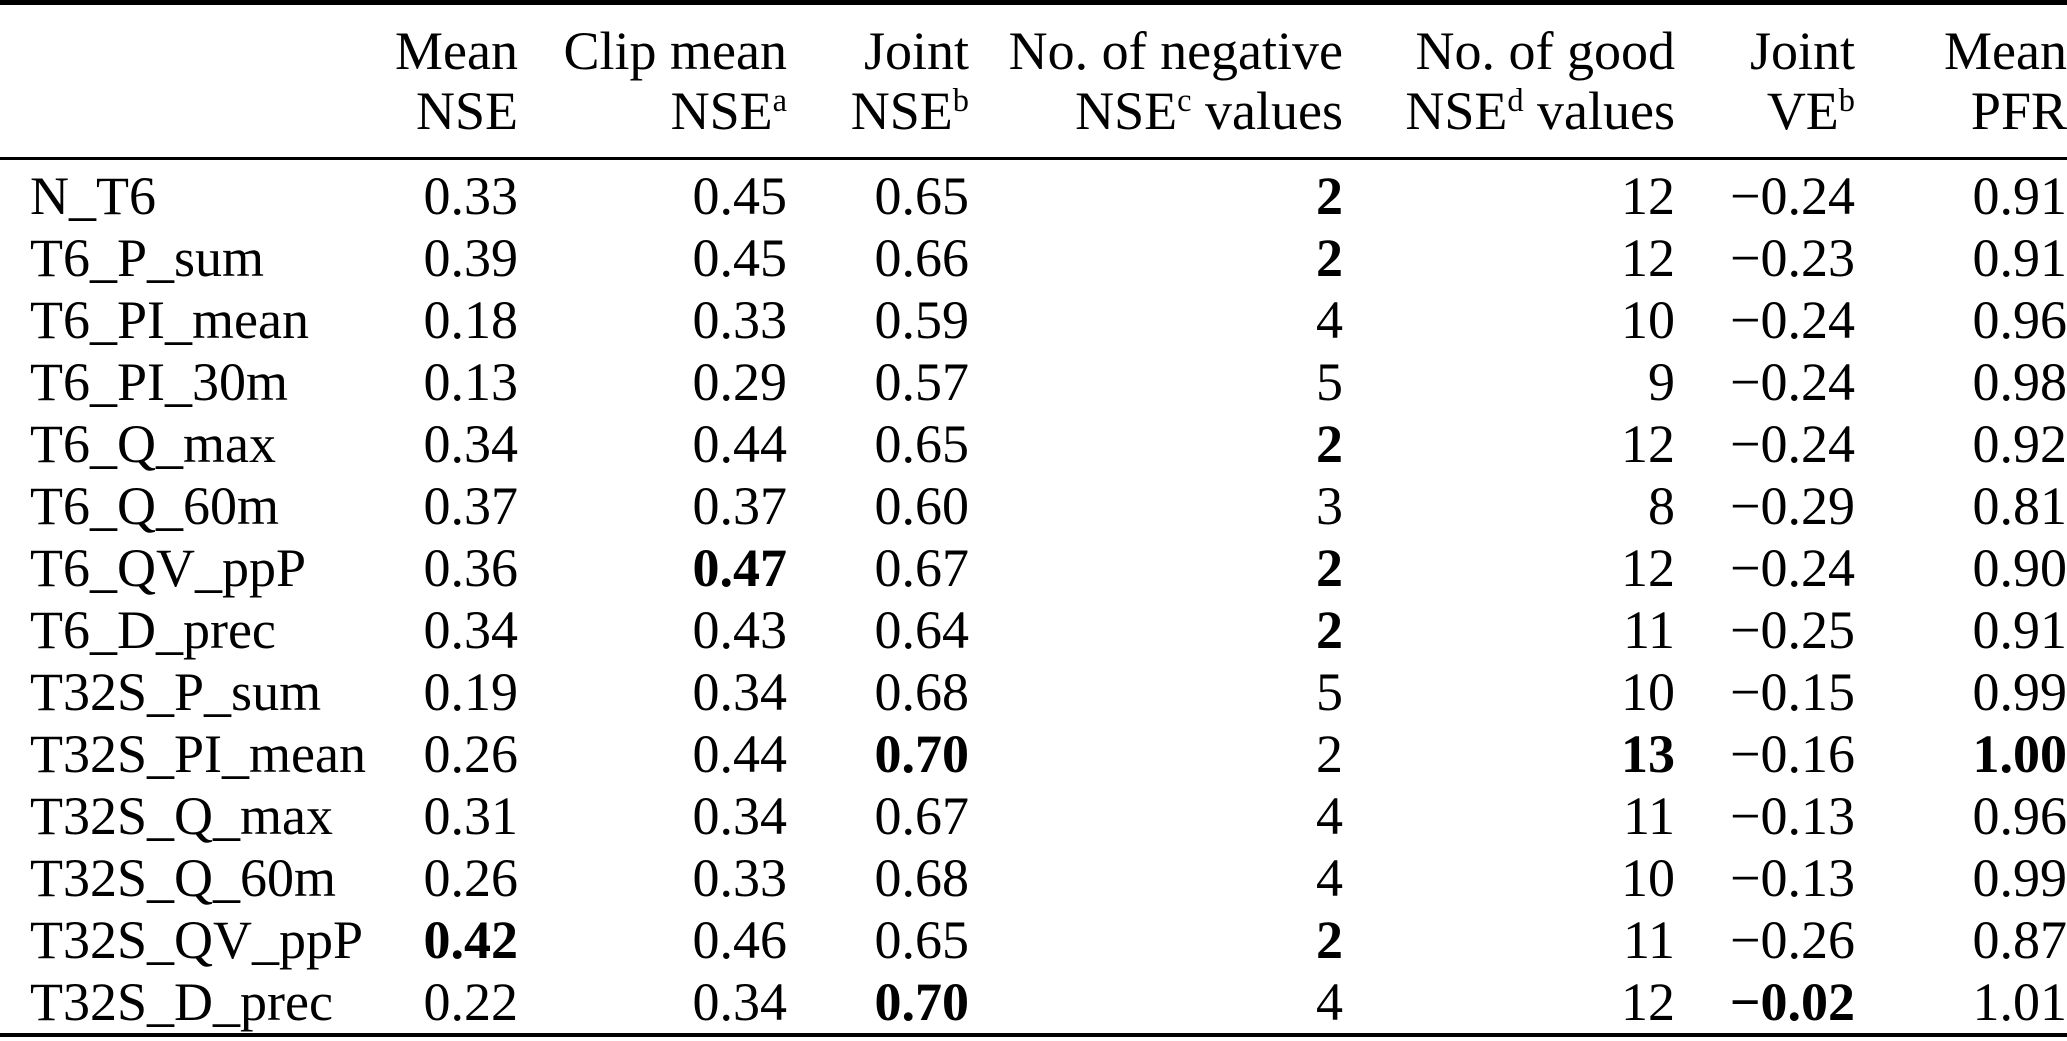 The width and height of the screenshot is (2067, 1041). What do you see at coordinates (456, 51) in the screenshot?
I see `header-line1: Mean` at bounding box center [456, 51].